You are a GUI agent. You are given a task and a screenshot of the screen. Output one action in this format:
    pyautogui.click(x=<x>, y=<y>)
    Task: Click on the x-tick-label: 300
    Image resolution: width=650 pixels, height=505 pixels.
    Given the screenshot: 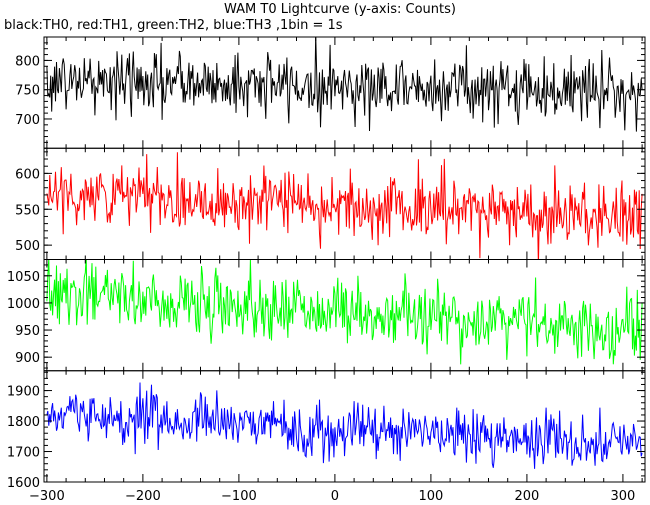 What is the action you would take?
    pyautogui.click(x=623, y=496)
    